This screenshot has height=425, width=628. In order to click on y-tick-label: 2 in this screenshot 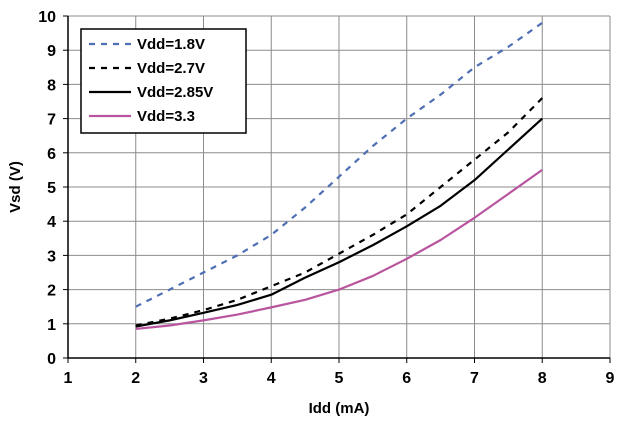, I will do `click(51, 291)`.